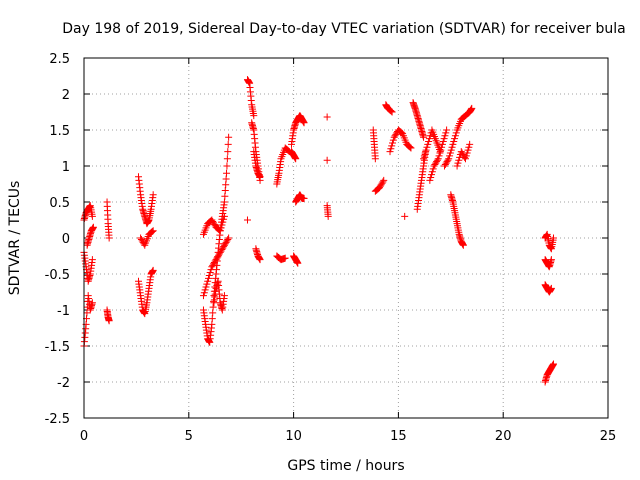 Image resolution: width=640 pixels, height=480 pixels. Describe the element at coordinates (59, 59) in the screenshot. I see `y-tick-label: 2.5` at that location.